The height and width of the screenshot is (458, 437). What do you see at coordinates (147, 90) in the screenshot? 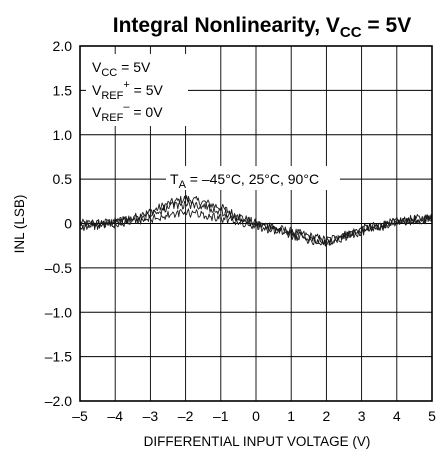
I see `condition-vref-plus-post: = 5V` at bounding box center [147, 90].